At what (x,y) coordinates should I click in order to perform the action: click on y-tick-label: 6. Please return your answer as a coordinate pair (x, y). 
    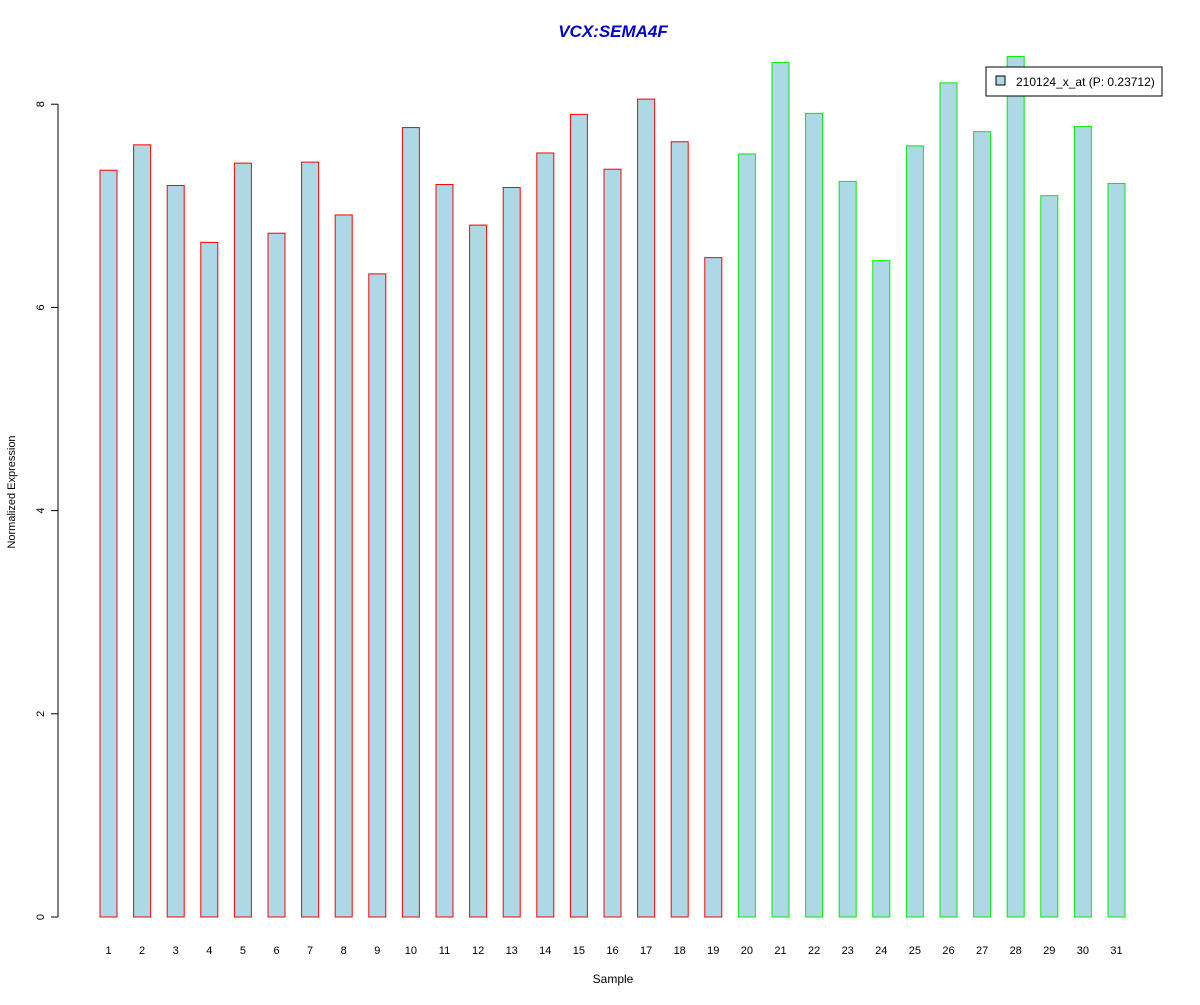
    Looking at the image, I should click on (41, 307).